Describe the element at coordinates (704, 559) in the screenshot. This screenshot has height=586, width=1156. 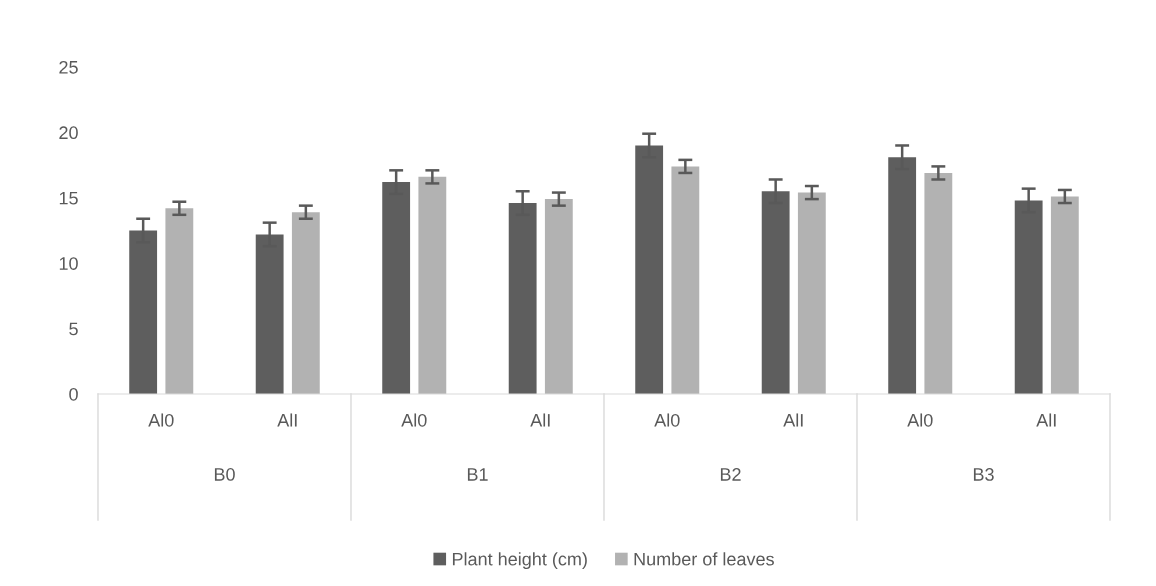
I see `legend-label: Number of leaves` at that location.